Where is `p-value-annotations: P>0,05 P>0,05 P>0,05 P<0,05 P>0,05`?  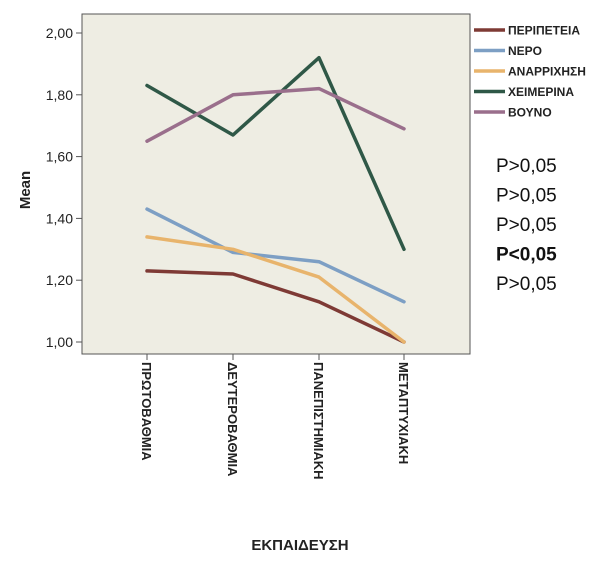 p-value-annotations: P>0,05 P>0,05 P>0,05 P<0,05 P>0,05 is located at coordinates (526, 225).